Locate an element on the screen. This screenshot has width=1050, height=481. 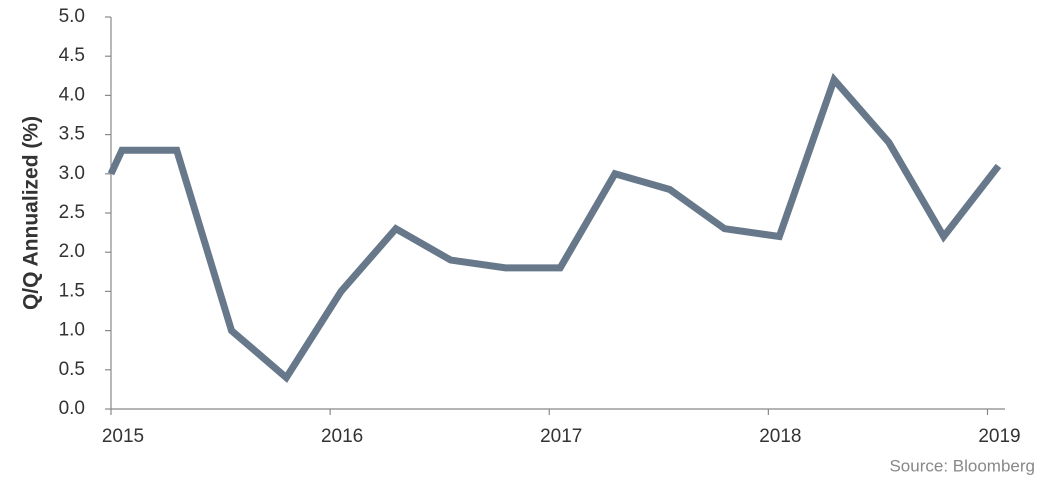
x-tick-label: 2019 is located at coordinates (999, 436).